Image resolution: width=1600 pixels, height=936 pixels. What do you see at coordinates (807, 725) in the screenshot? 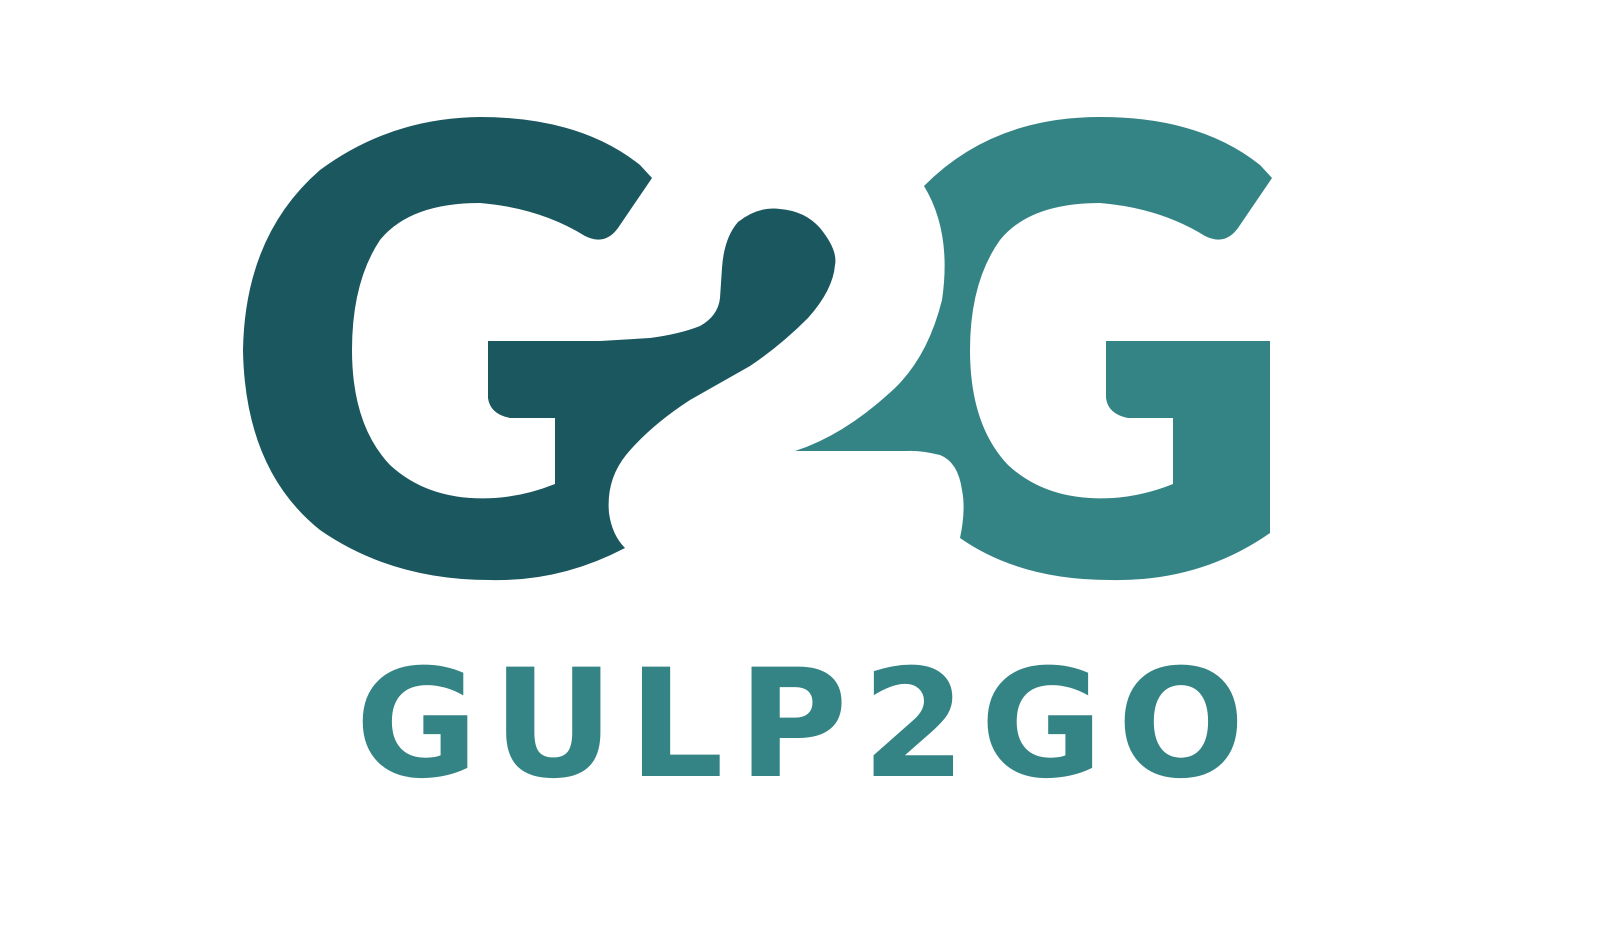
I see `gulp2go-wordmark: GULP2GO` at bounding box center [807, 725].